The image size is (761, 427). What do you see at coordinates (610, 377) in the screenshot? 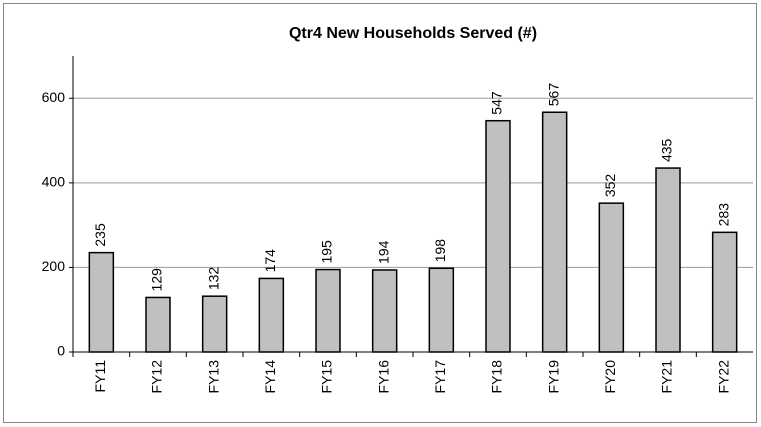
I see `x-tick-label: FY20` at bounding box center [610, 377].